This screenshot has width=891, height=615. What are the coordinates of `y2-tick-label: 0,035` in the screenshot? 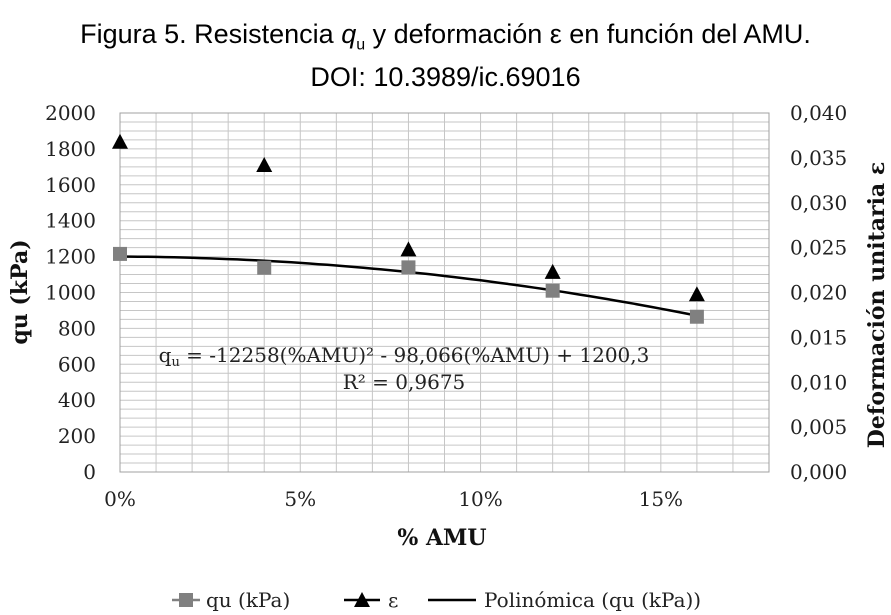 It's located at (818, 158).